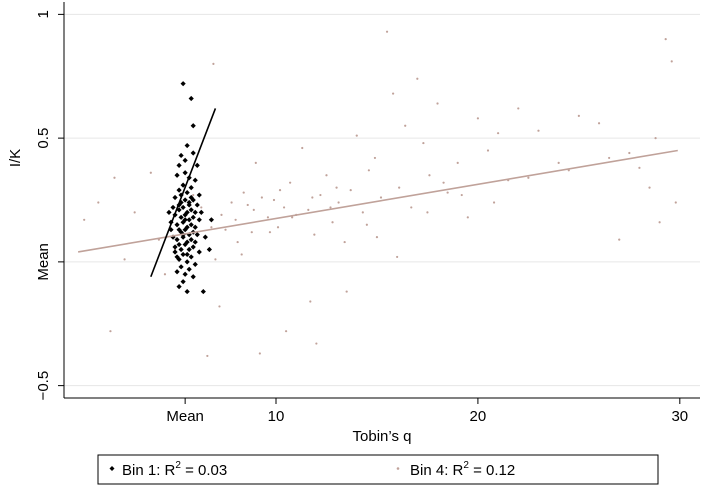 The width and height of the screenshot is (703, 491). I want to click on y-tick-label-1: Mean, so click(43, 262).